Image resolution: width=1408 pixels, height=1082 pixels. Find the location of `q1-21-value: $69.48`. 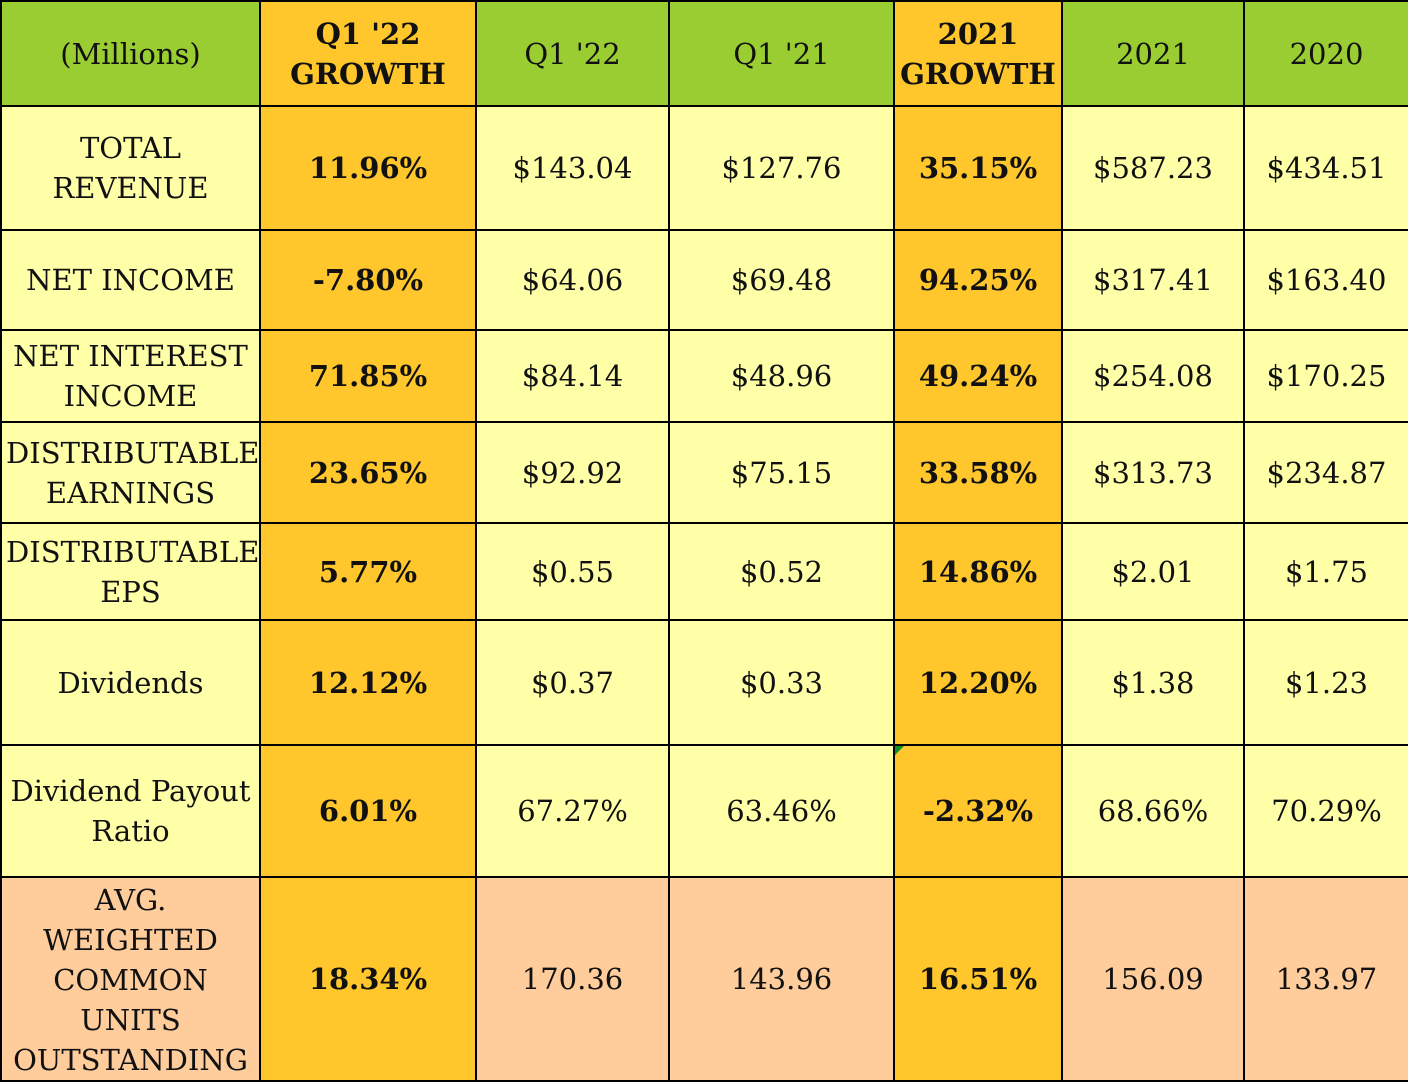

q1-21-value: $69.48 is located at coordinates (781, 280).